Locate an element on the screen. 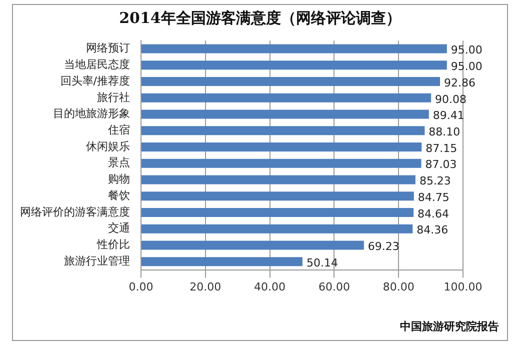 This screenshot has height=349, width=519. data-label: 84.64 is located at coordinates (434, 213).